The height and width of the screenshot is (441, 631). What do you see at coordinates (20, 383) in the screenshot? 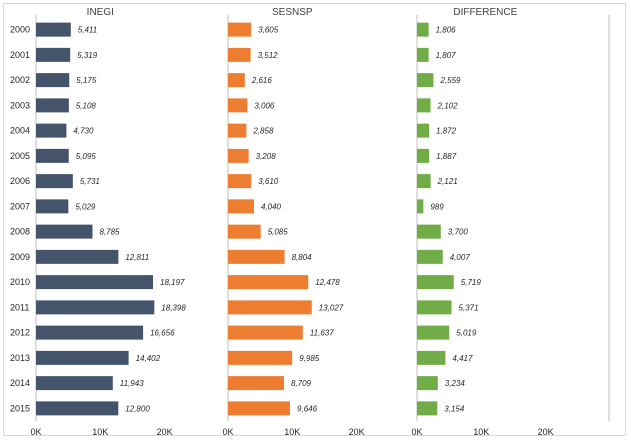
I see `category-label: 2014` at bounding box center [20, 383].